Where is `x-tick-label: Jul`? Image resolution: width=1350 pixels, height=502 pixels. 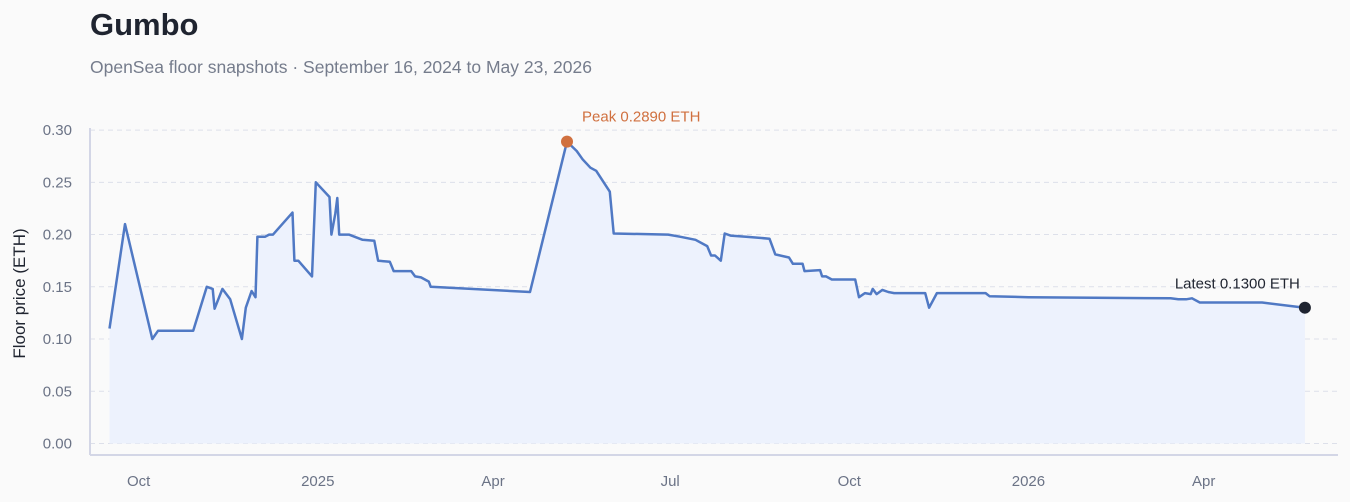
x-tick-label: Jul is located at coordinates (670, 481).